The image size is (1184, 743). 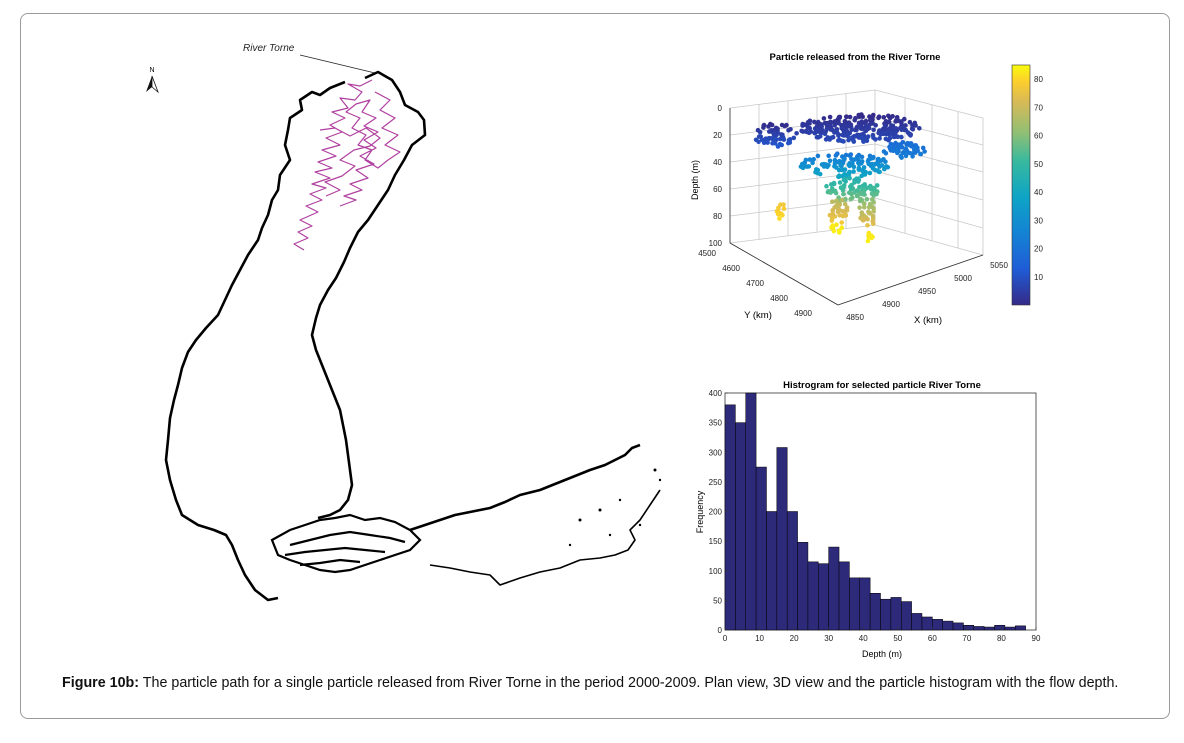 I want to click on coastline-west, so click(x=255, y=341).